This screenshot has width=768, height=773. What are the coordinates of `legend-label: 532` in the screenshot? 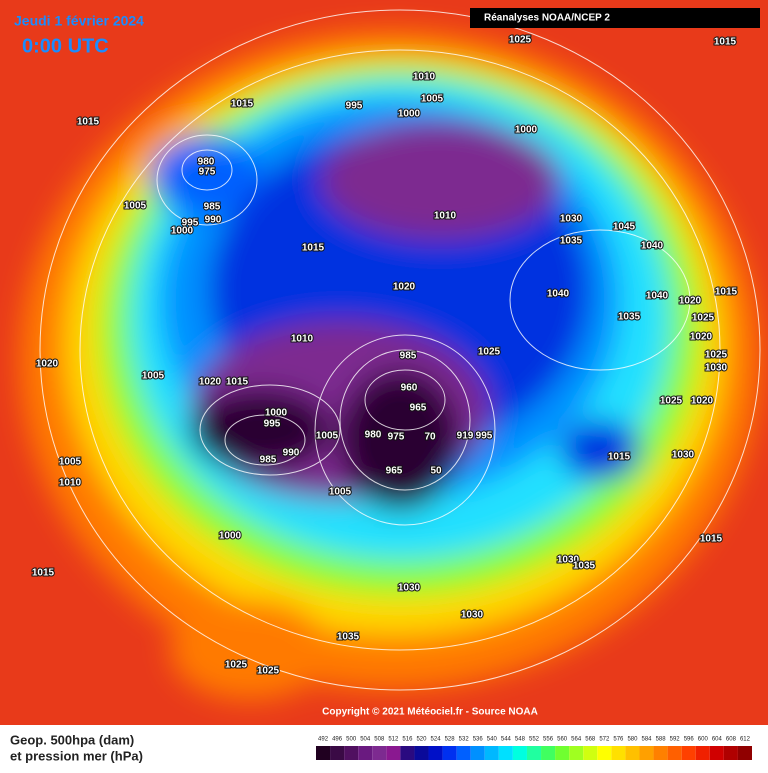 It's located at (464, 740).